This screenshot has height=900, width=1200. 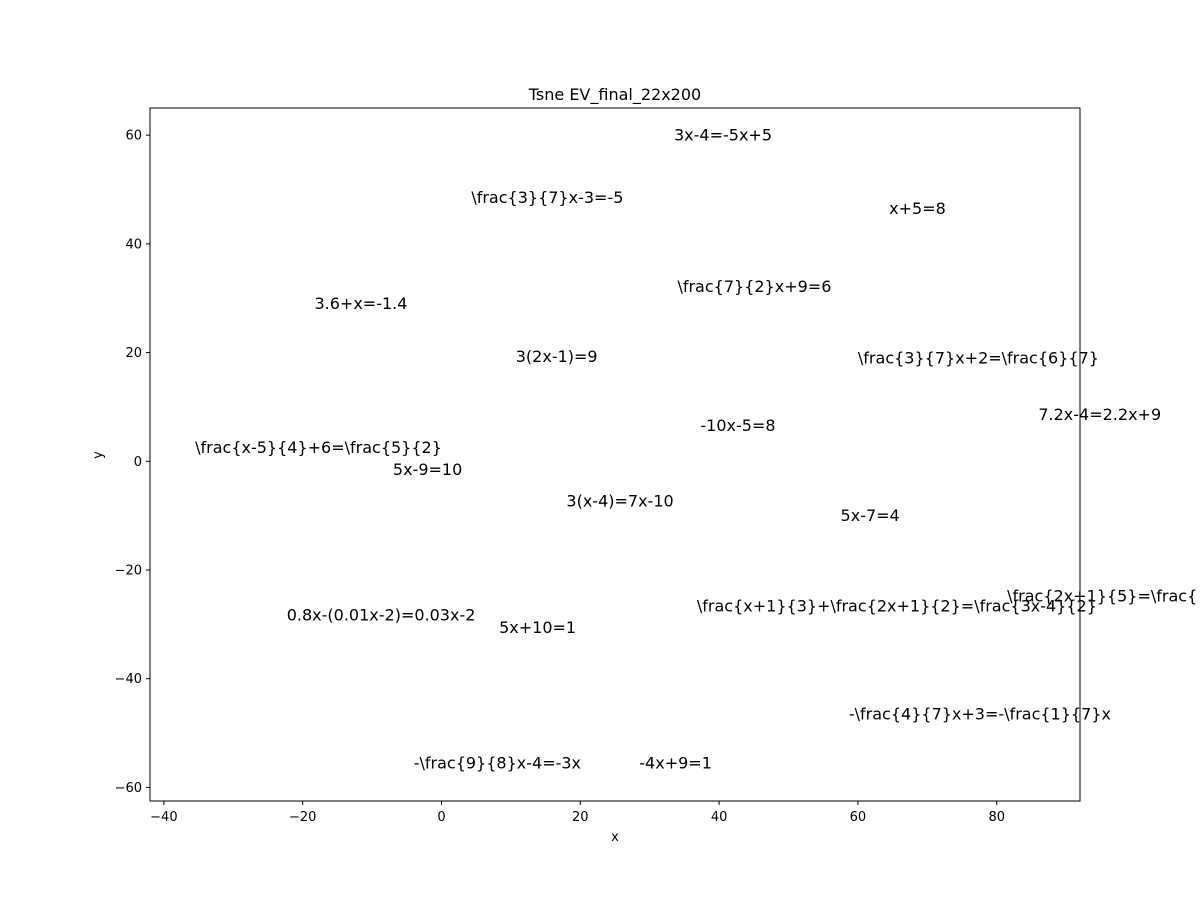 I want to click on point-label: -10x-5=8, so click(x=737, y=425).